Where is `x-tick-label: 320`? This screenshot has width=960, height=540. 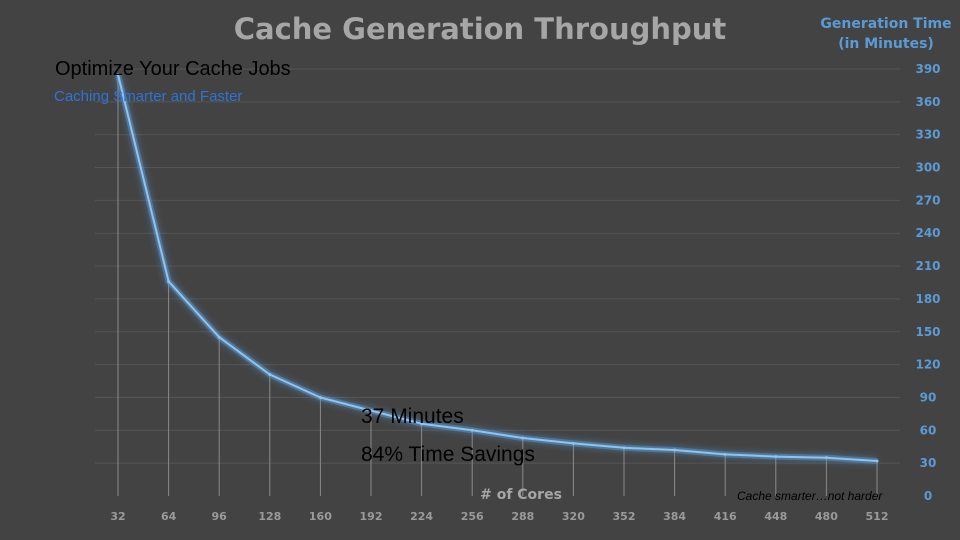 x-tick-label: 320 is located at coordinates (573, 516).